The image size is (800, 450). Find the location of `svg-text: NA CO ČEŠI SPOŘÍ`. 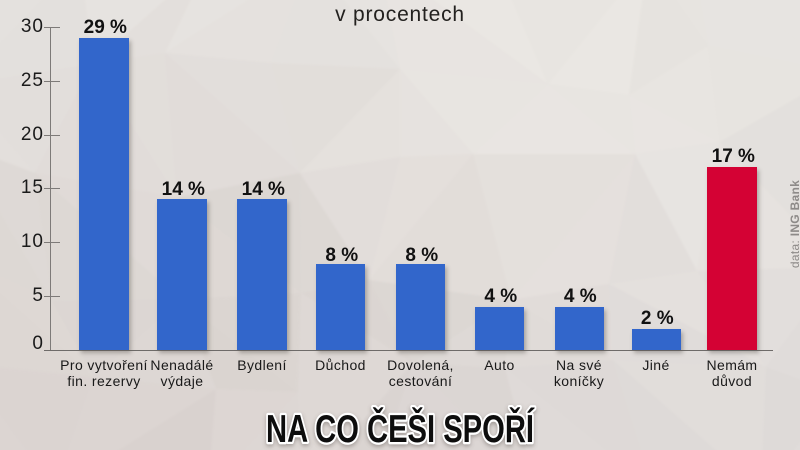

svg-text: NA CO ČEŠI SPOŘÍ is located at coordinates (400, 428).